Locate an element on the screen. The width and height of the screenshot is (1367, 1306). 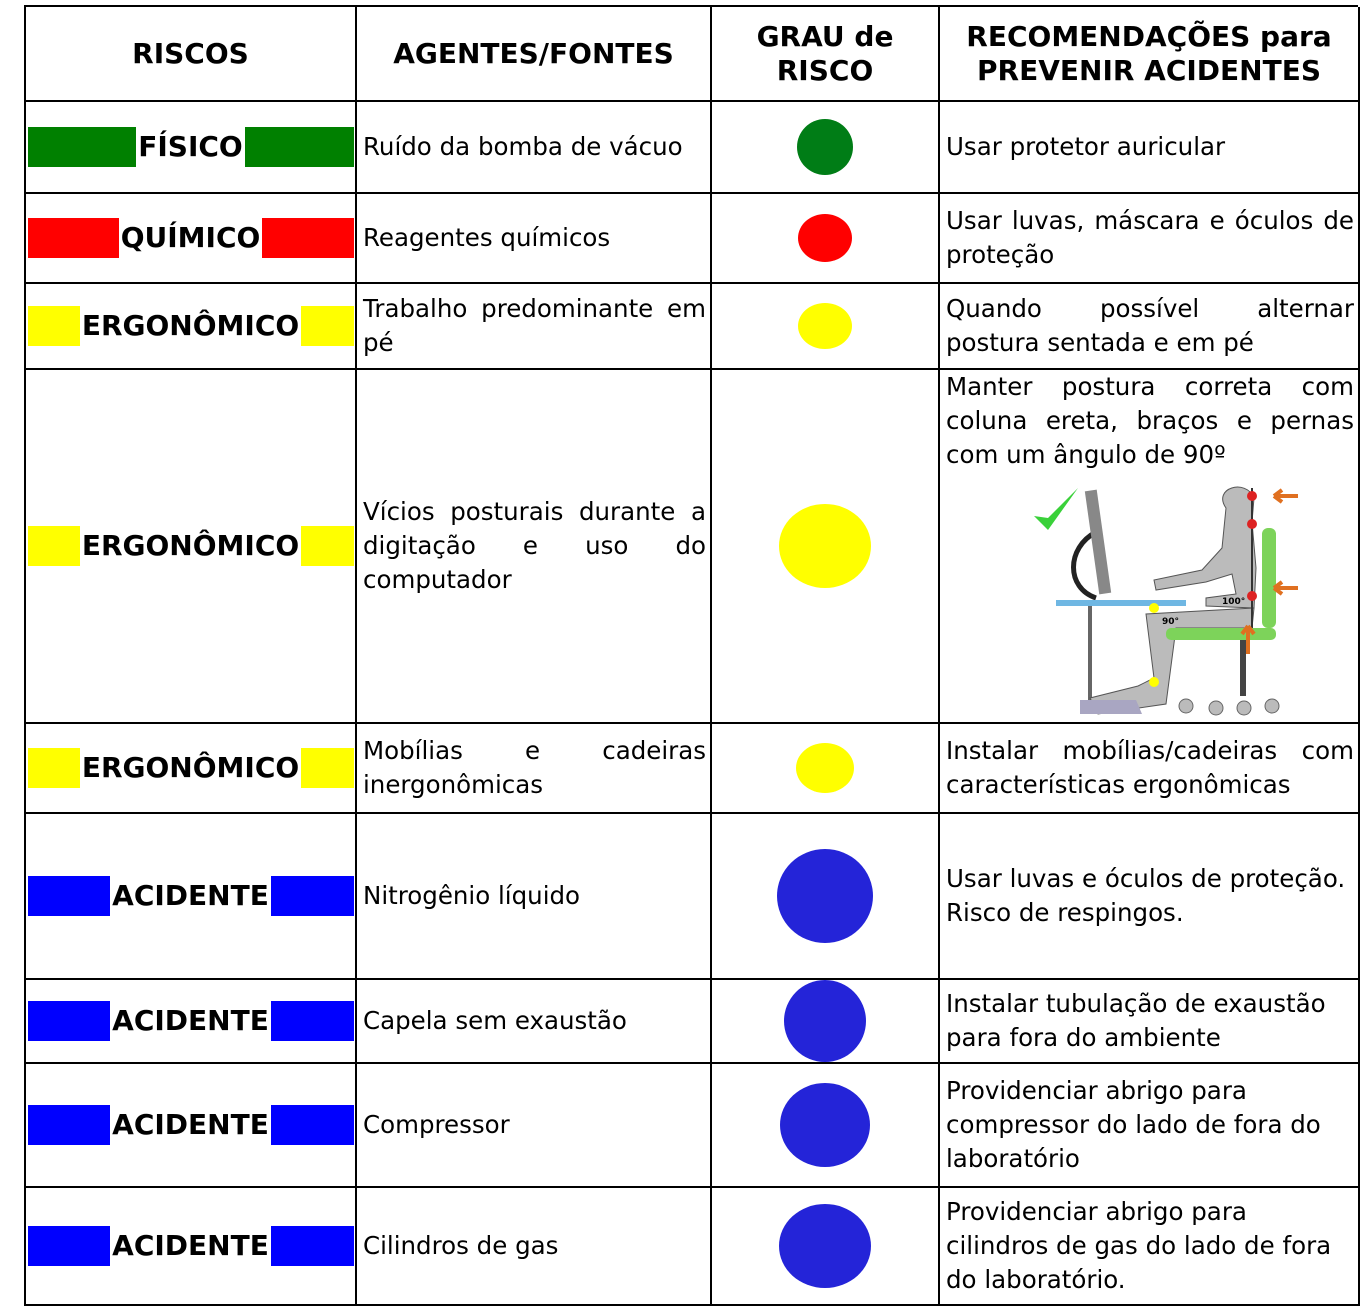
recommendation-text: Usar luvas, máscara e óculos de proteção is located at coordinates (1150, 237).